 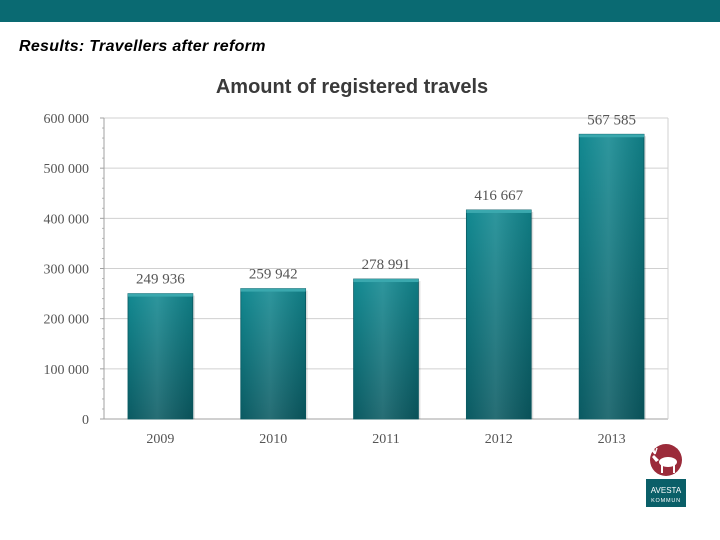 What do you see at coordinates (352, 87) in the screenshot?
I see `chart-title: Amount of registered travels` at bounding box center [352, 87].